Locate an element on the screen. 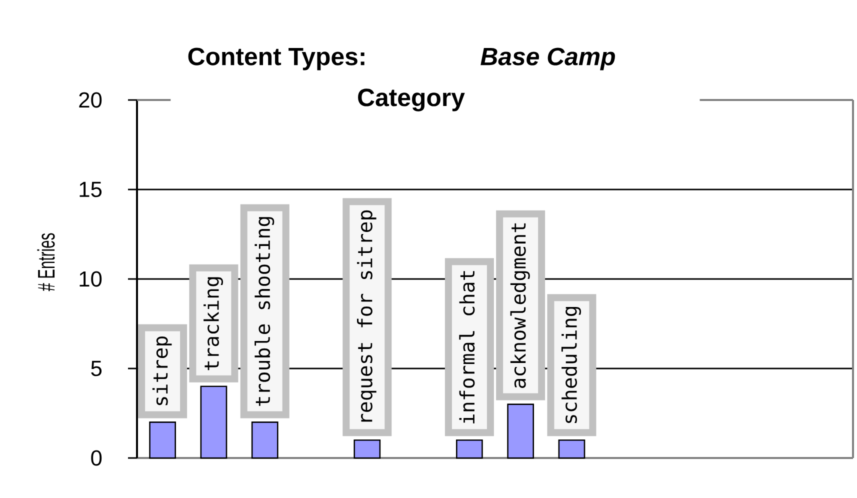  y-tick-label: 20 is located at coordinates (90, 100).